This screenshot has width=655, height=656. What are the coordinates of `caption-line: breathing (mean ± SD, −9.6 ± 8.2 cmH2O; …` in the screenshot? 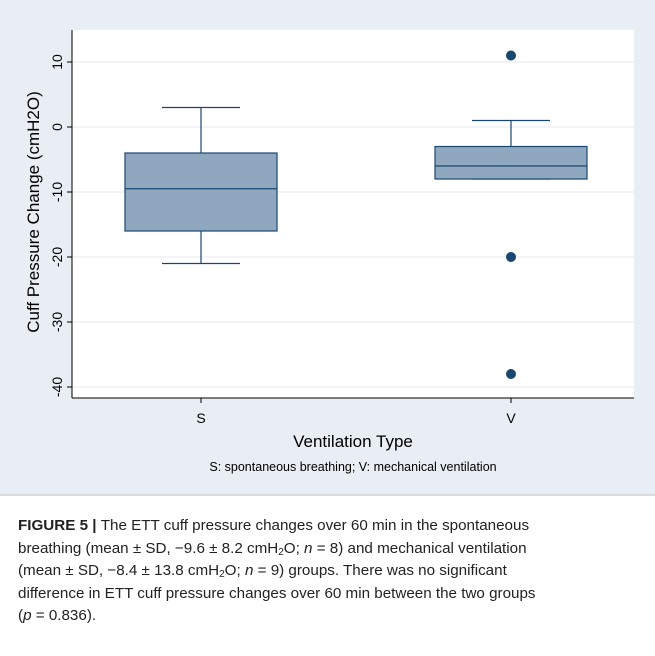 It's located at (272, 548).